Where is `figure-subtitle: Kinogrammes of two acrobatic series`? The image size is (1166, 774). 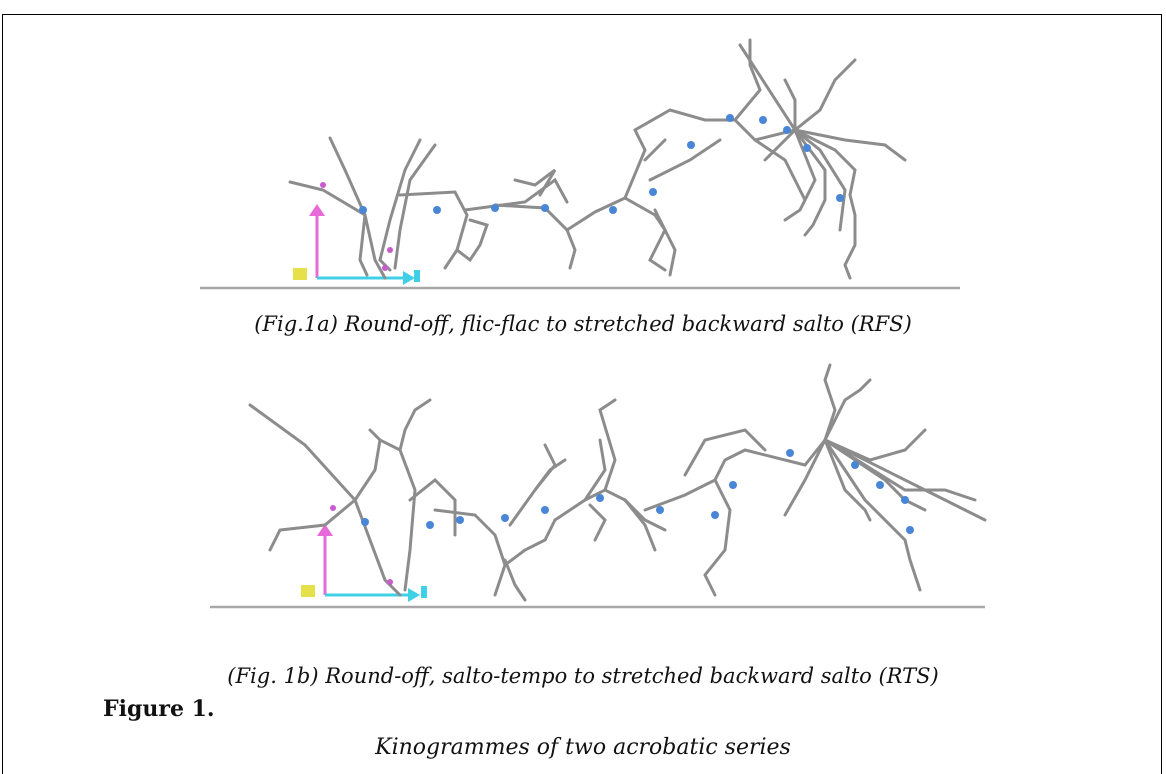 figure-subtitle: Kinogrammes of two acrobatic series is located at coordinates (583, 747).